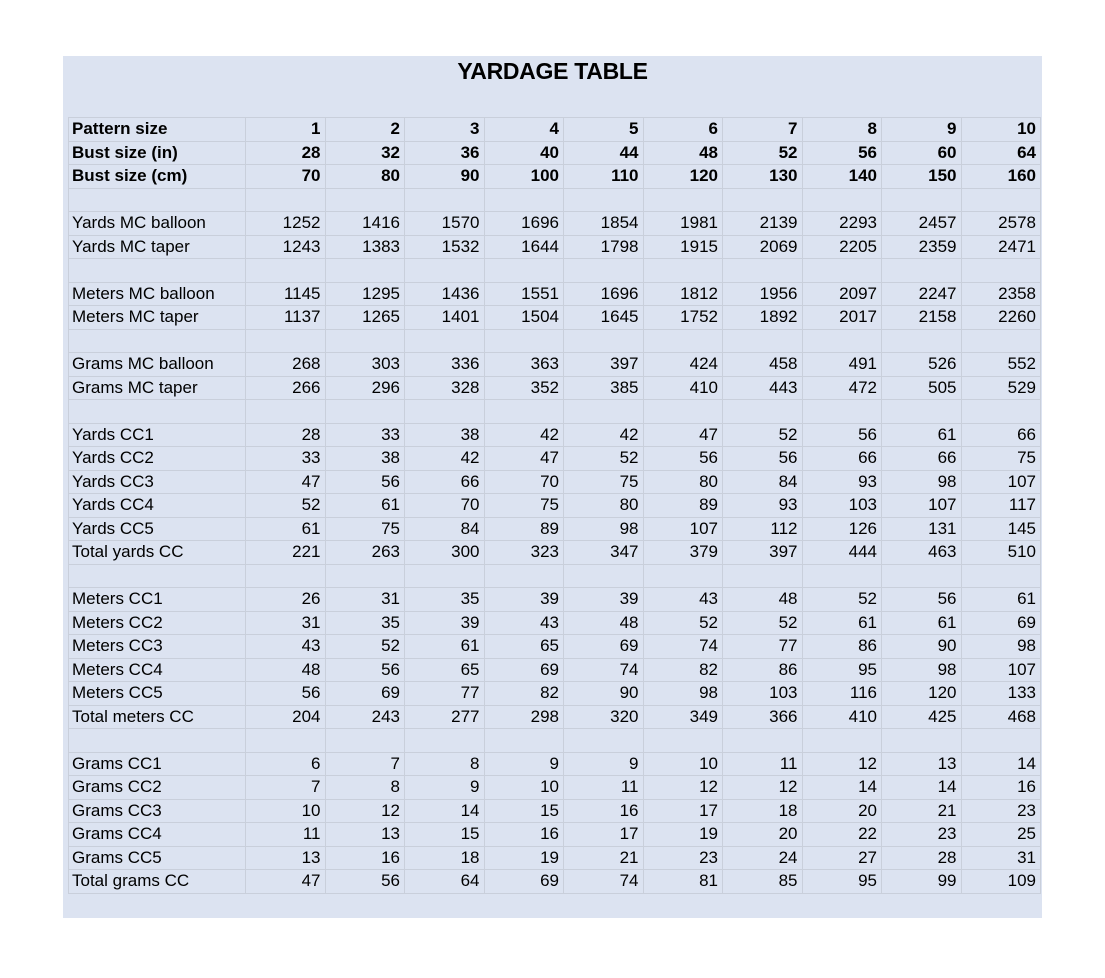 The height and width of the screenshot is (978, 1105). I want to click on table-cell: 32, so click(364, 152).